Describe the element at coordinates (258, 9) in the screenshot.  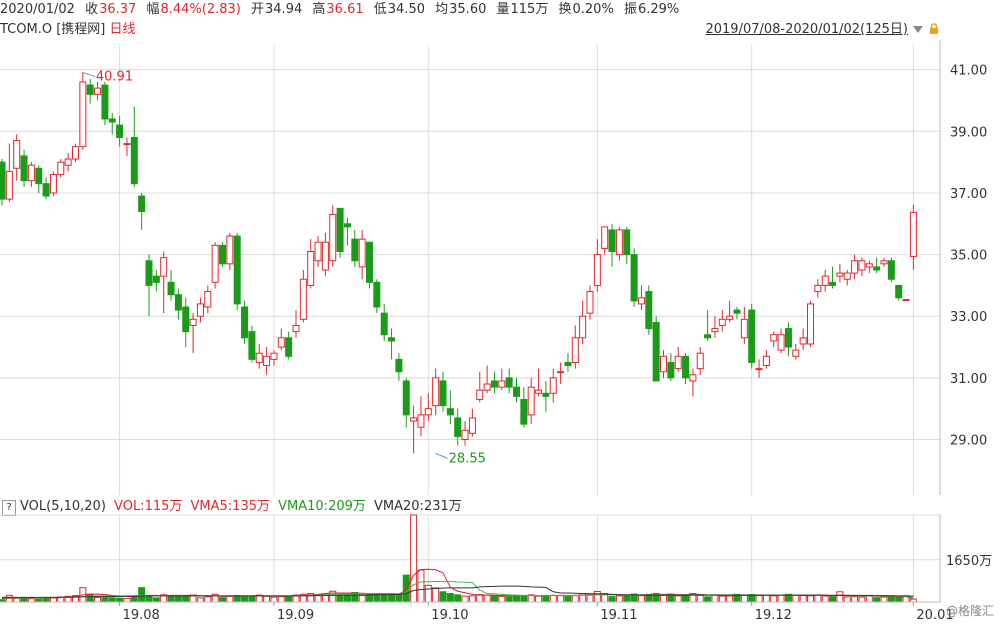
I see `open-label: 开` at that location.